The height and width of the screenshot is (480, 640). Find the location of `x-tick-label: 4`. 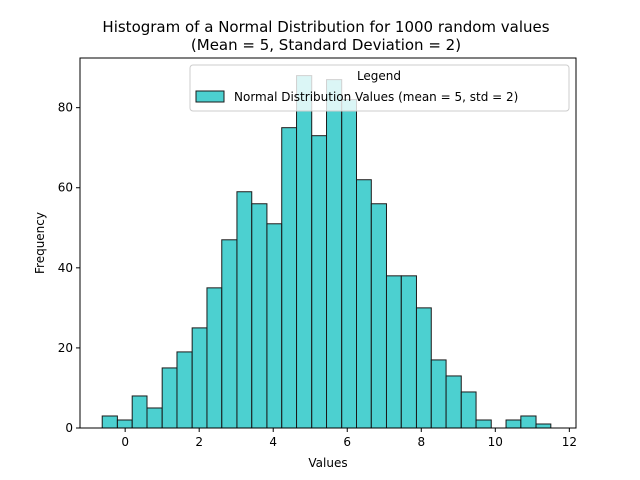

x-tick-label: 4 is located at coordinates (273, 442).